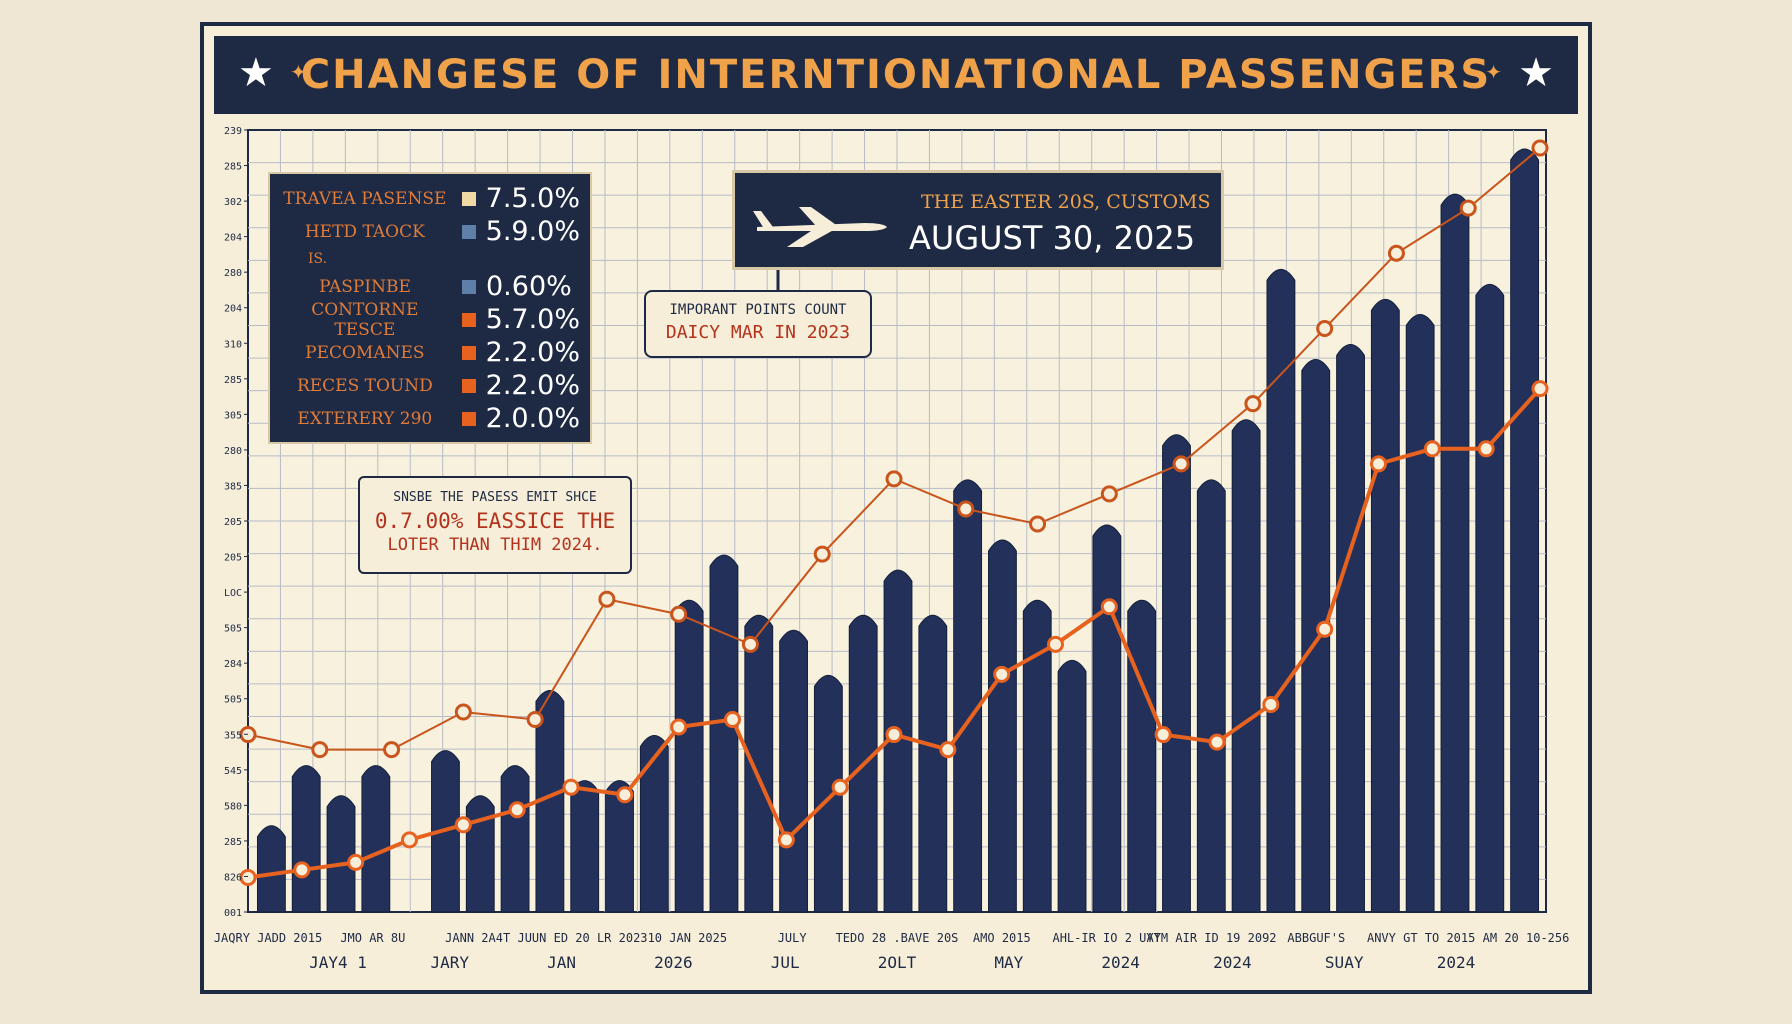  I want to click on y-tick-label: 204, so click(233, 238).